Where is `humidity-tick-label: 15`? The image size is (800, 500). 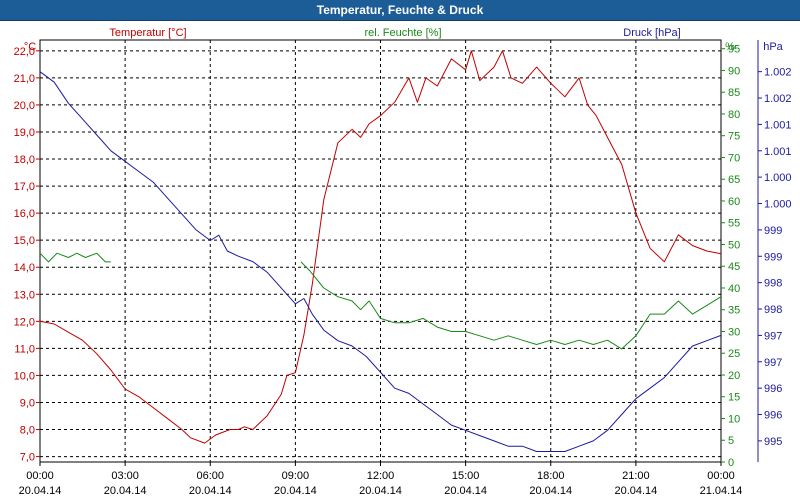
humidity-tick-label: 15 is located at coordinates (734, 398).